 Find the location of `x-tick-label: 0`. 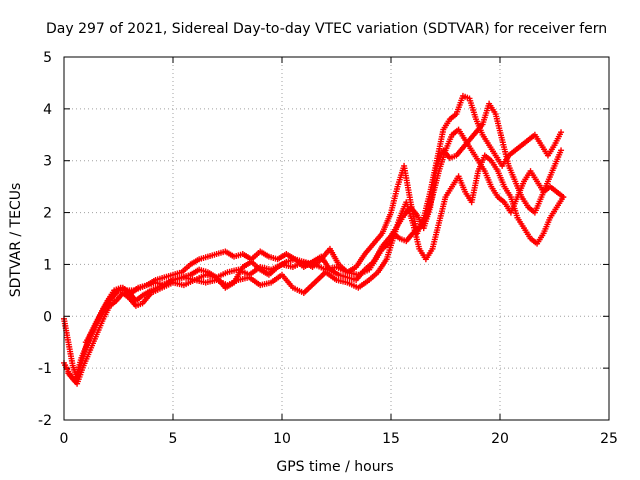

x-tick-label: 0 is located at coordinates (64, 439).